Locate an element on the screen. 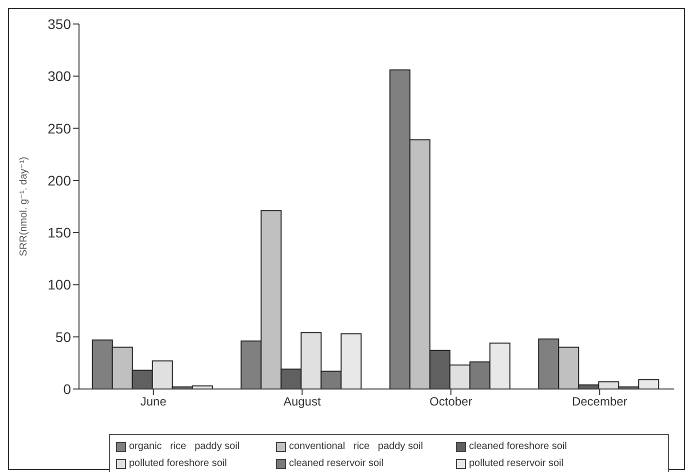 The image size is (693, 472). legend-label: polluted foreshore soil is located at coordinates (178, 463).